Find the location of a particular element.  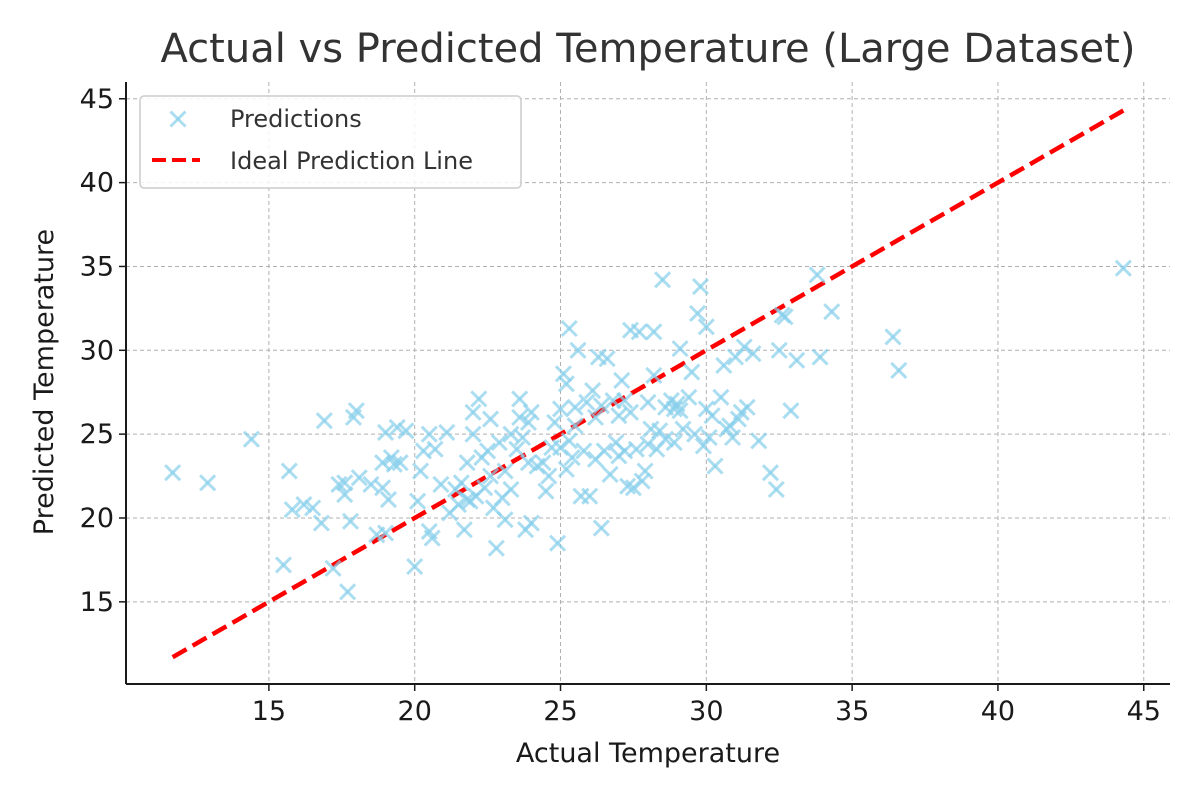

legend-x-stroke is located at coordinates (178, 119).